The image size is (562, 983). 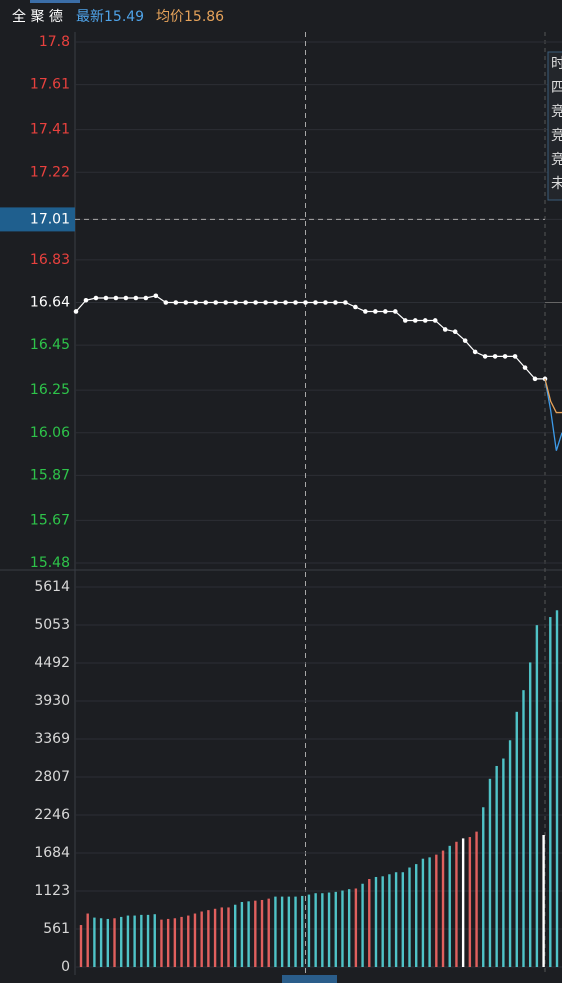 I want to click on tooltip-text: 未, so click(x=556, y=184).